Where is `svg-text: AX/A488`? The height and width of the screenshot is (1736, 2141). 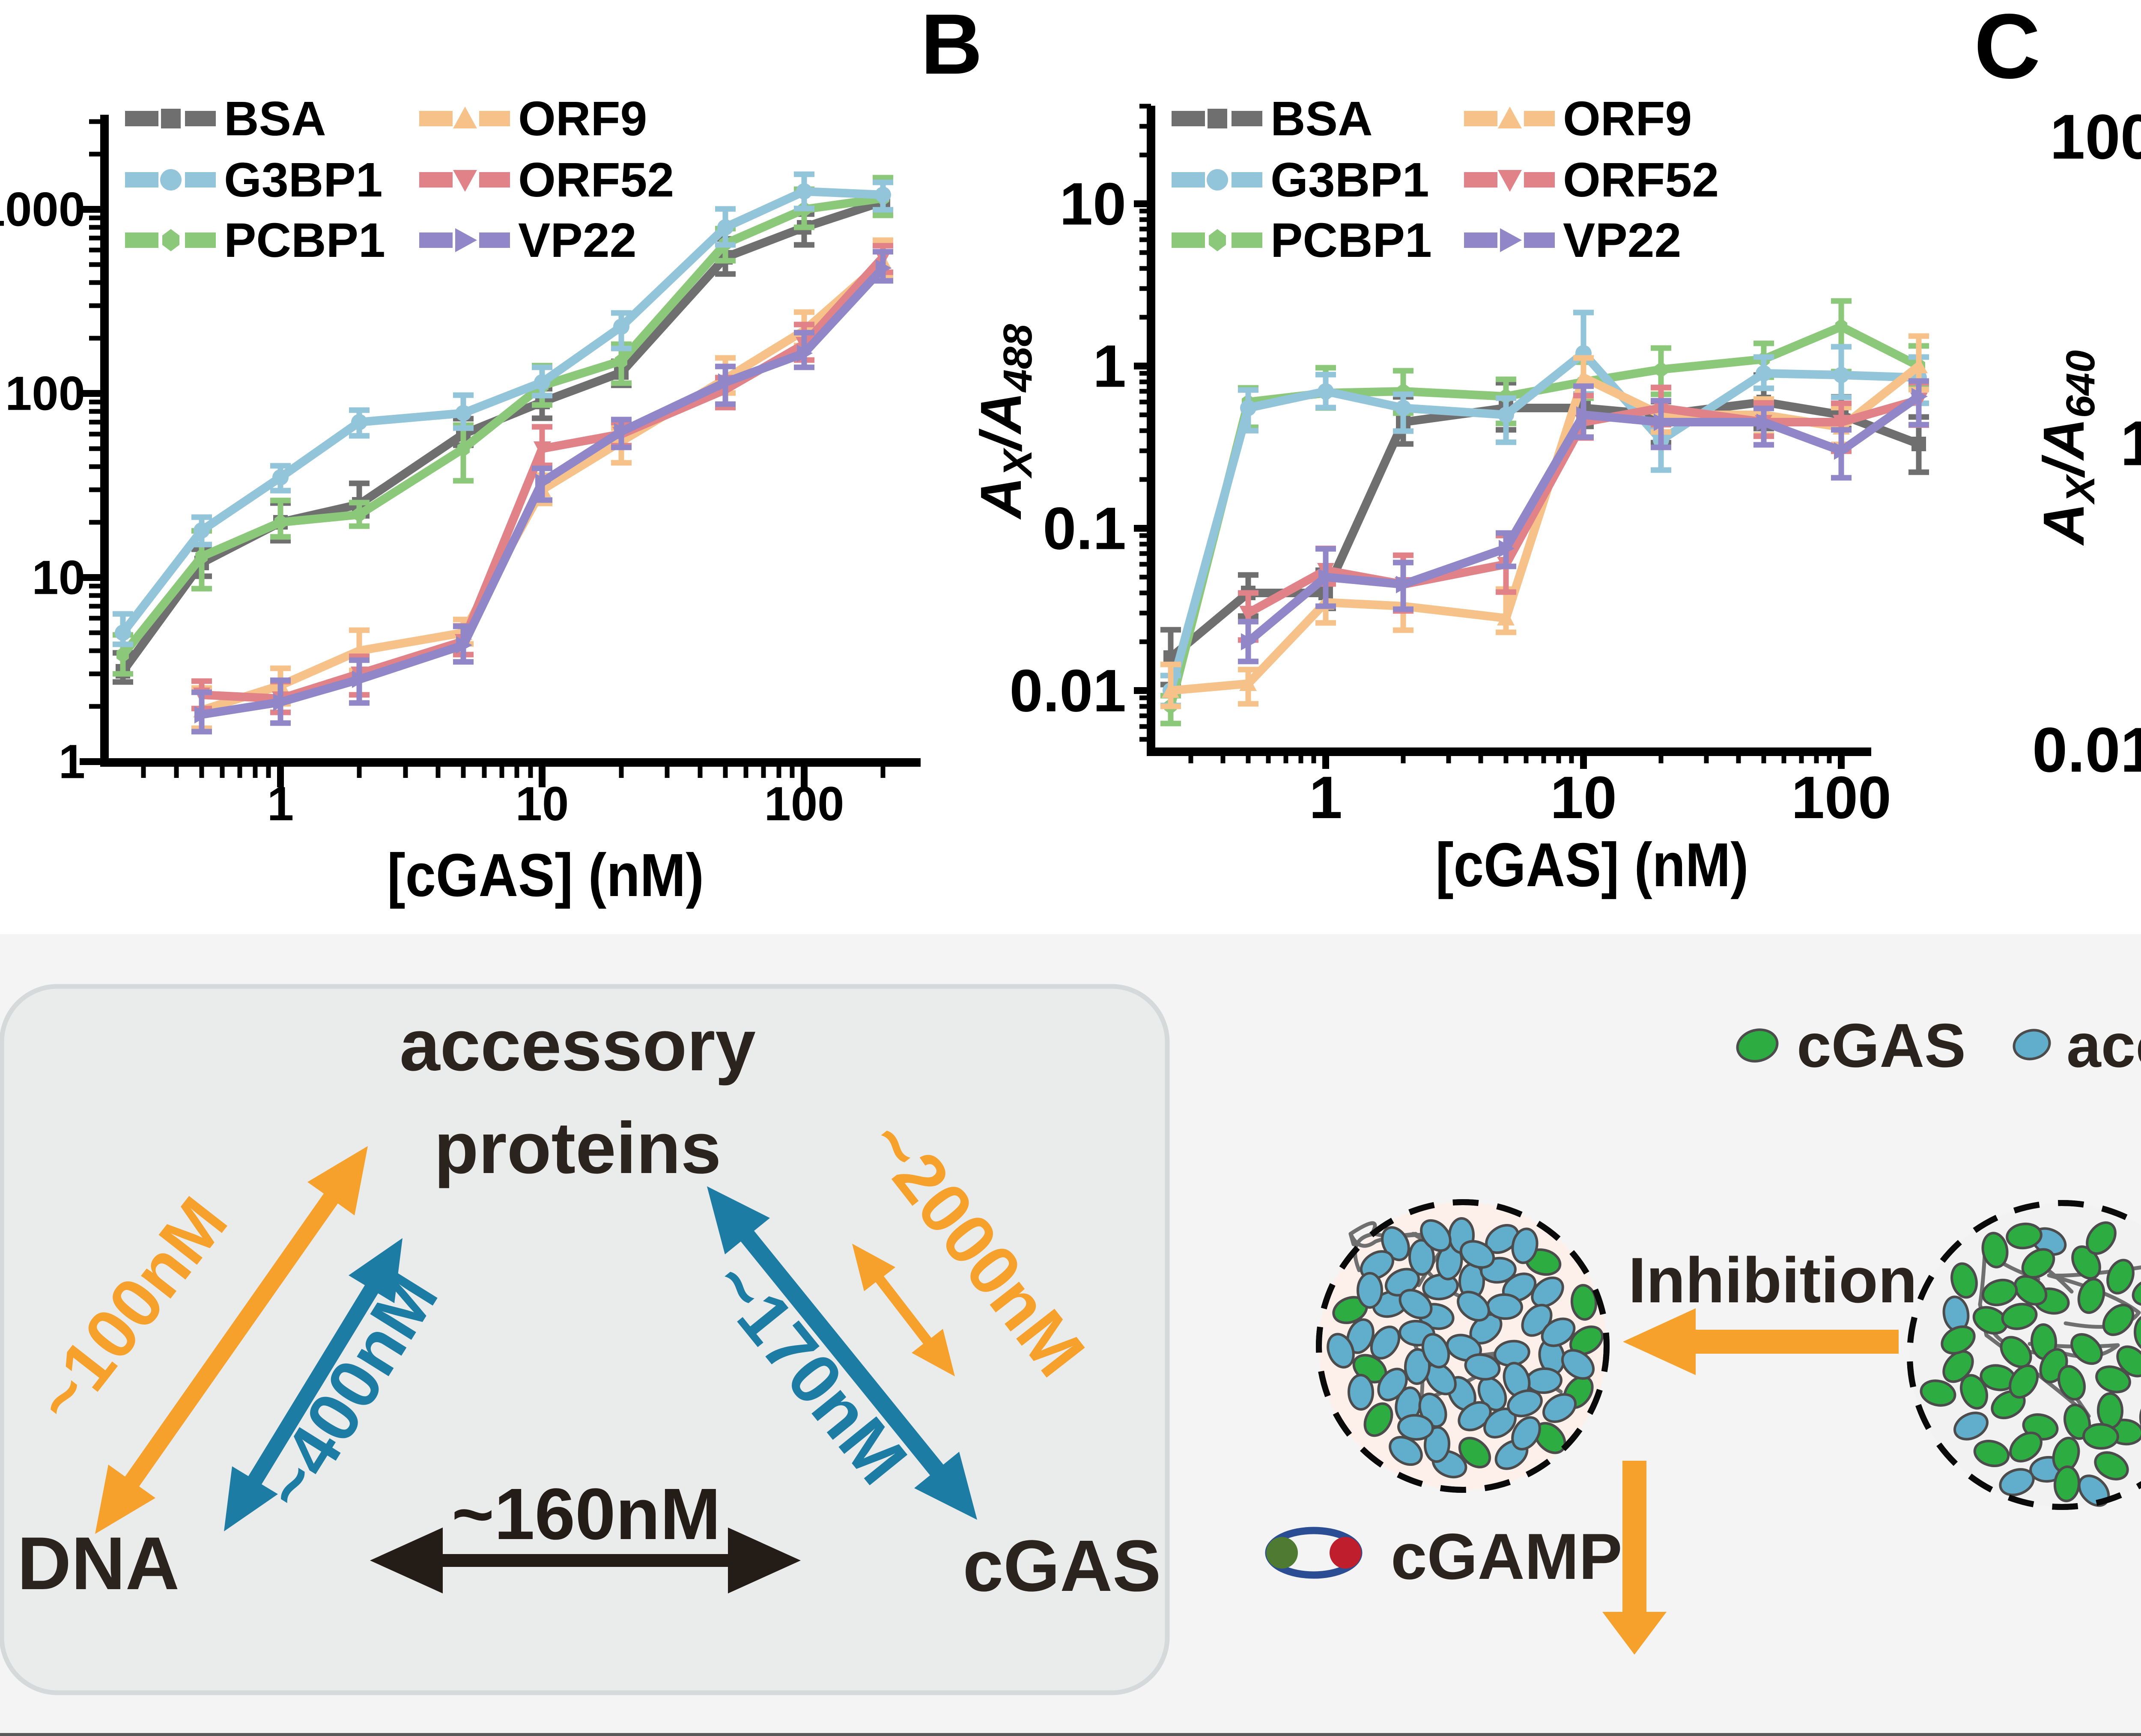
svg-text: AX/A488 is located at coordinates (1005, 422).